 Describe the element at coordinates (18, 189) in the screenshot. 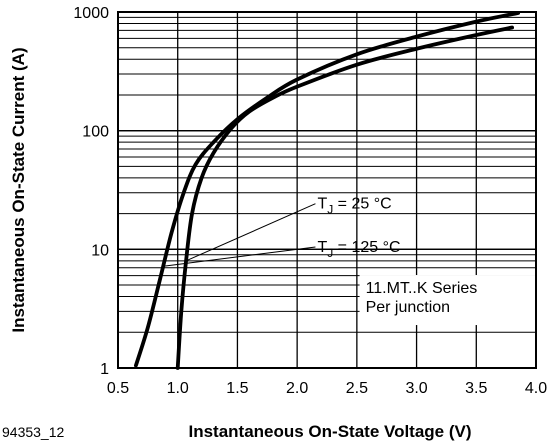

I see `y-axis-title: Instantaneous On-State Current (A)` at that location.